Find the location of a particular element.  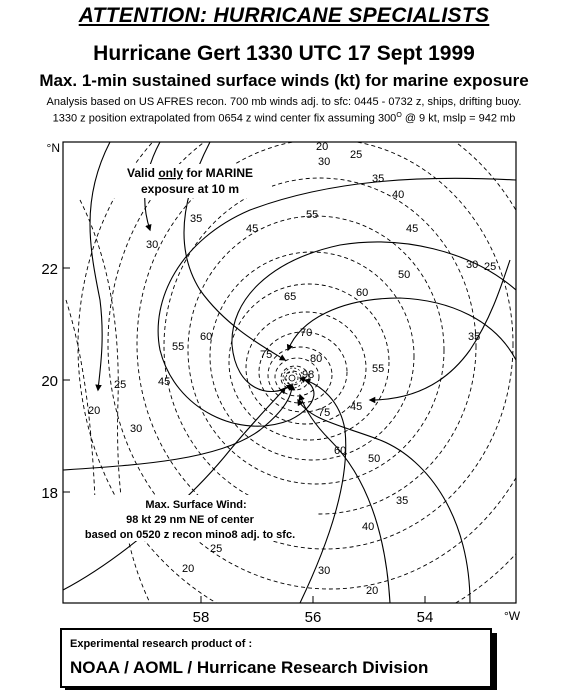

isotach-label: 98 is located at coordinates (308, 375).